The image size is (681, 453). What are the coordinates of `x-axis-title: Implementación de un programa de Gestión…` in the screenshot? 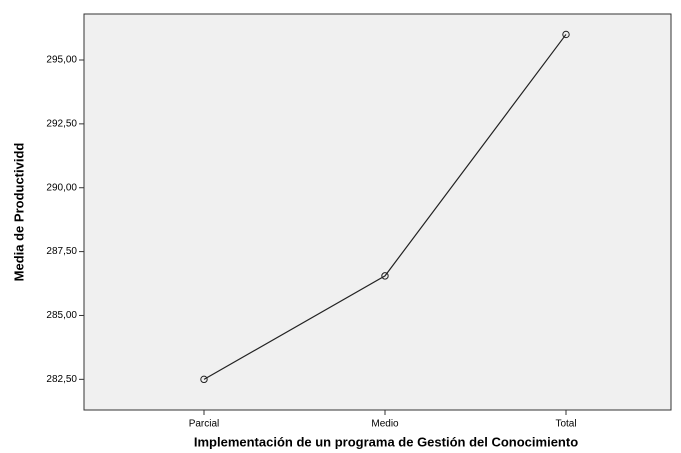 It's located at (386, 441).